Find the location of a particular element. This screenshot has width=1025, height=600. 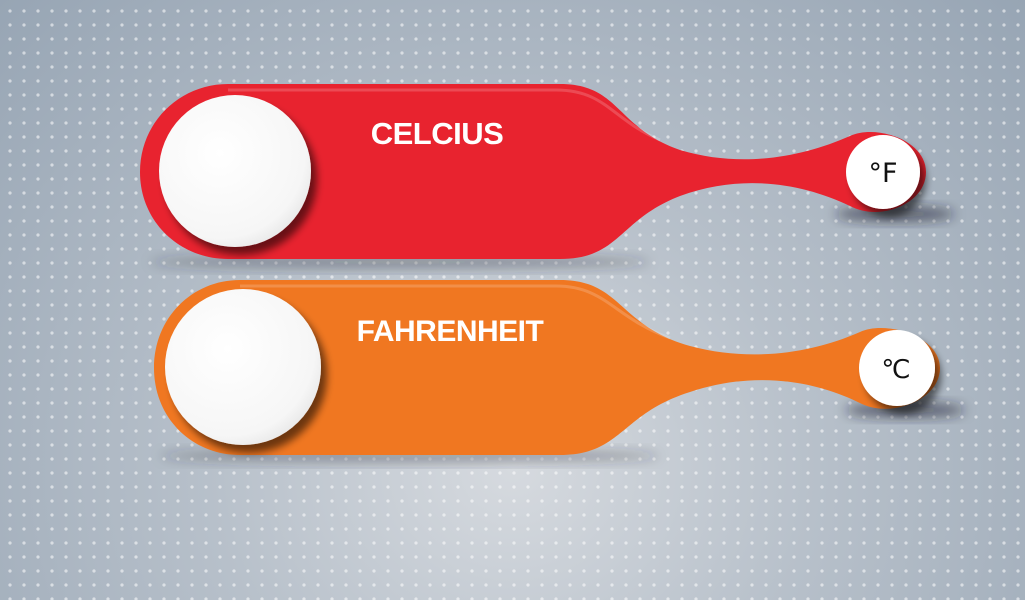

celcius-unit-button is located at coordinates (883, 172).